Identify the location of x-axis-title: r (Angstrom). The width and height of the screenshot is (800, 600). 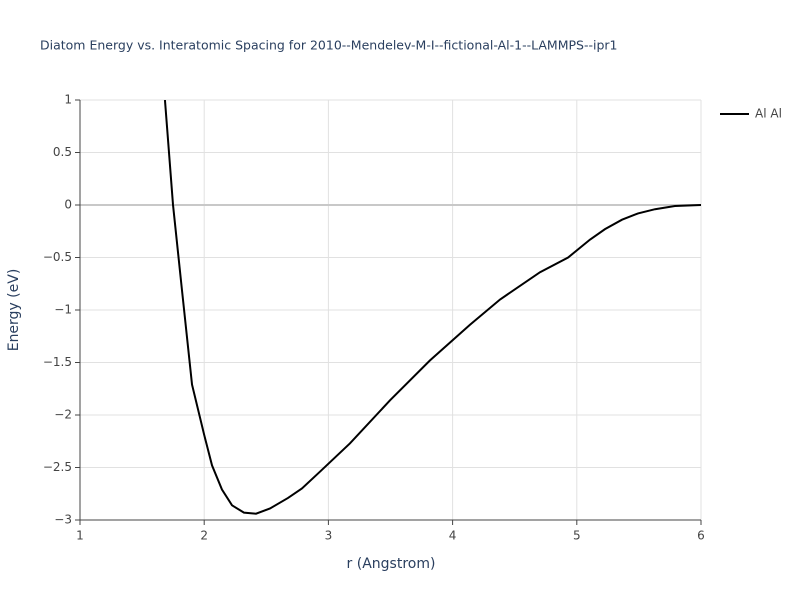
(391, 564).